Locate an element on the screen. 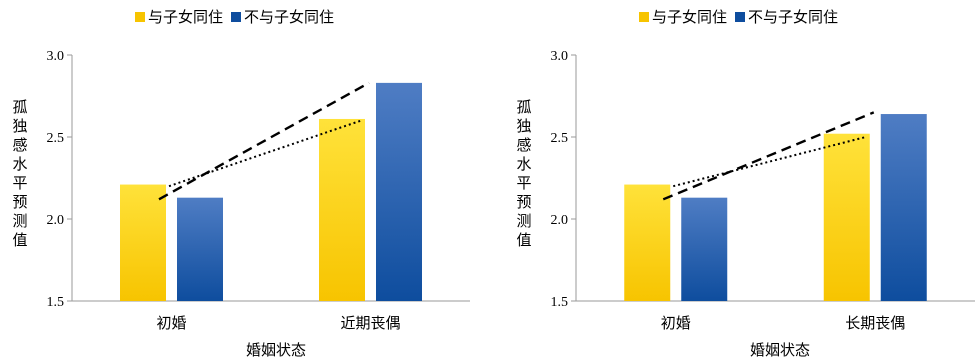  x-tick-label: 长期丧偶 is located at coordinates (875, 323).